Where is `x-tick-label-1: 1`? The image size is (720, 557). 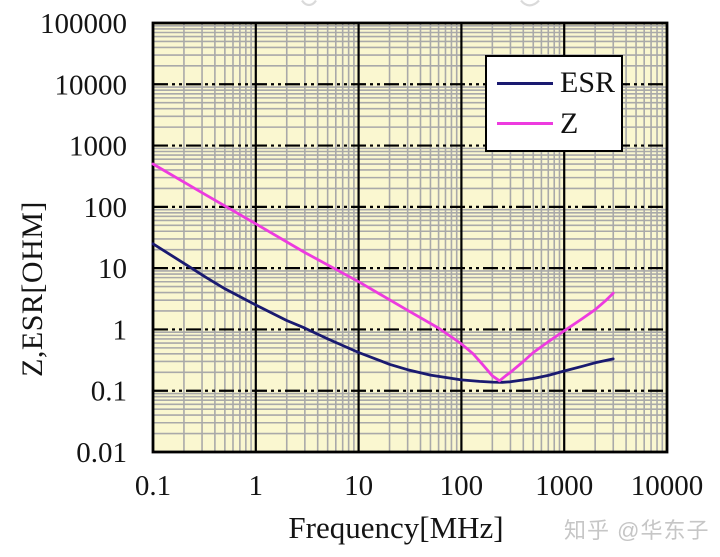
x-tick-label-1: 1 is located at coordinates (256, 486).